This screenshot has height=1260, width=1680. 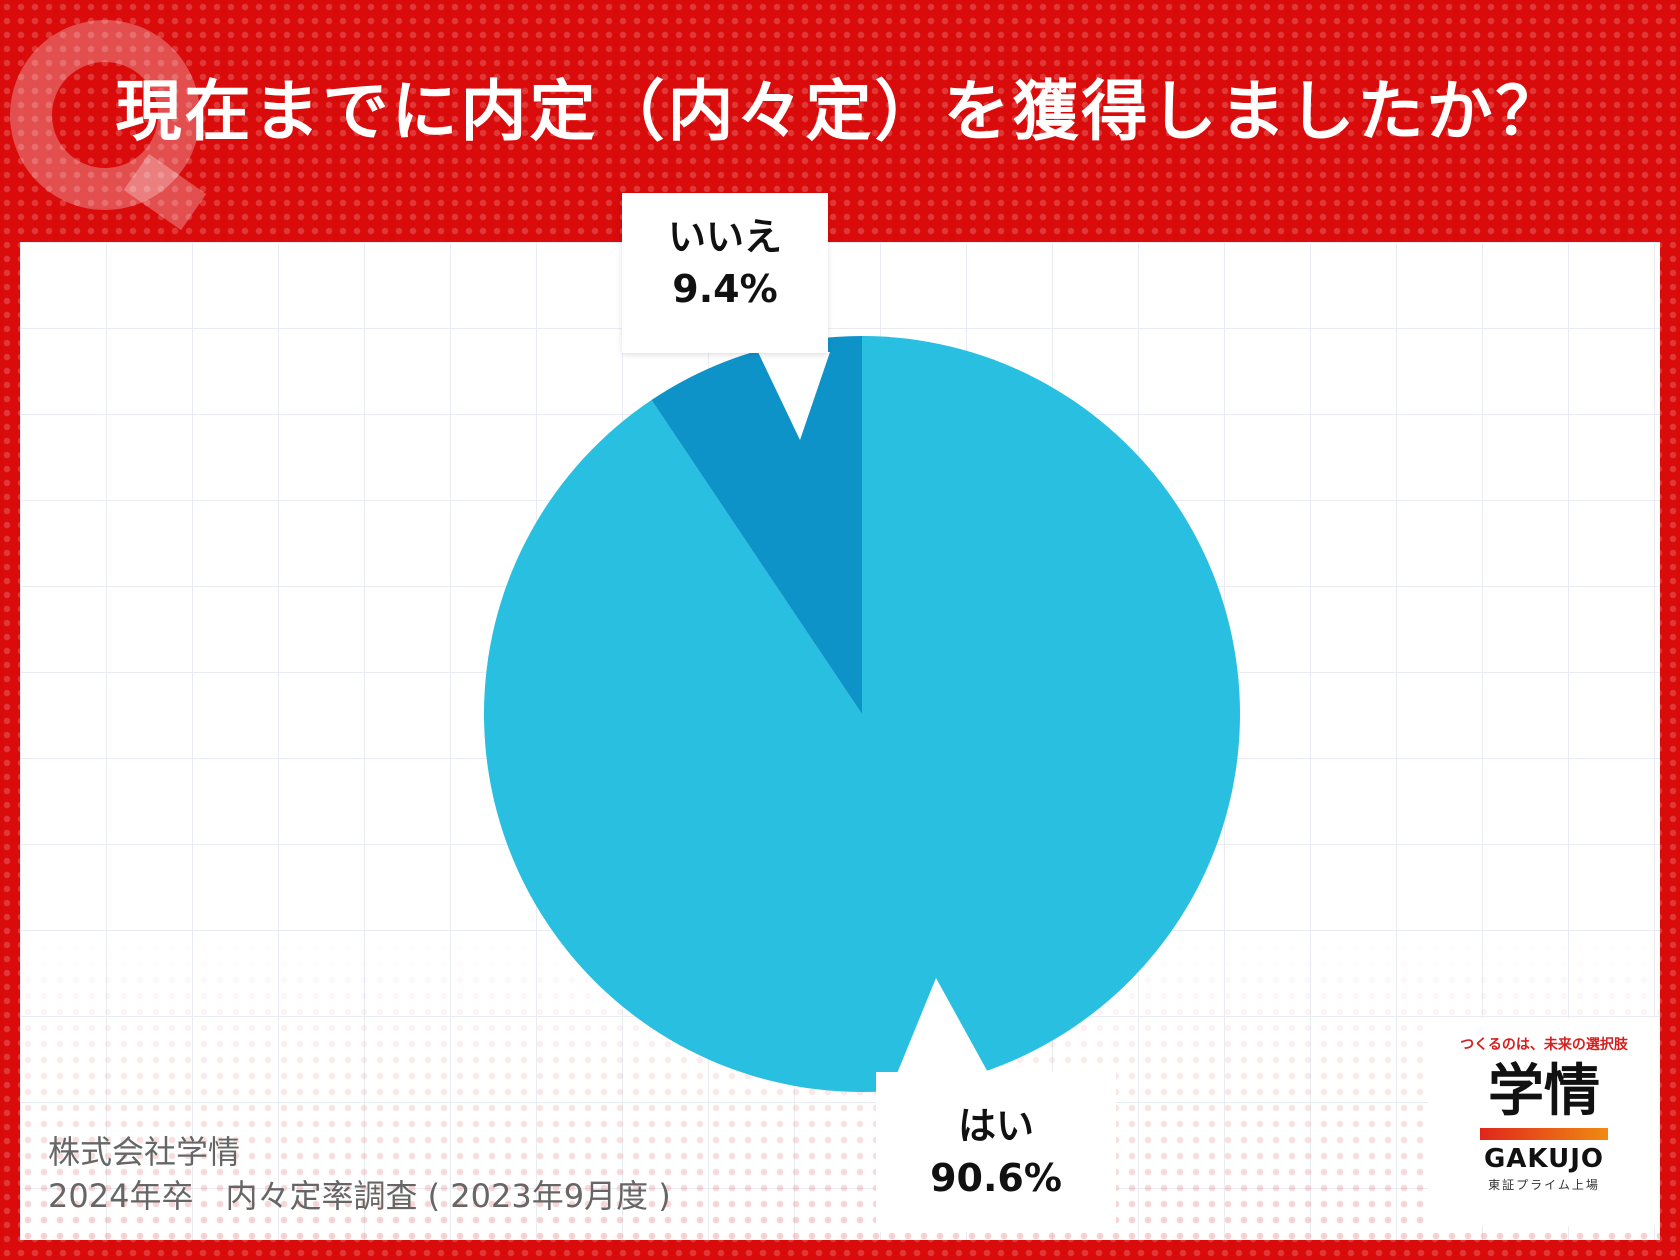 I want to click on logo-listing: 東証プライム上場, so click(x=1544, y=1185).